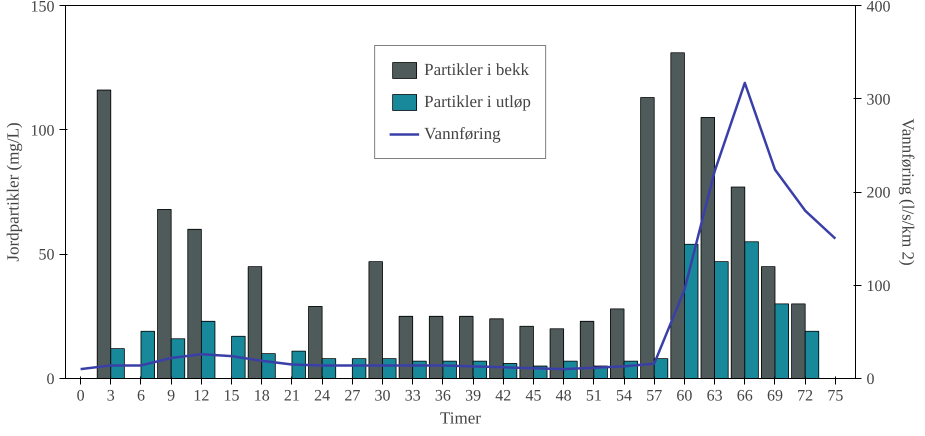  What do you see at coordinates (878, 286) in the screenshot?
I see `y2-tick-label: 100` at bounding box center [878, 286].